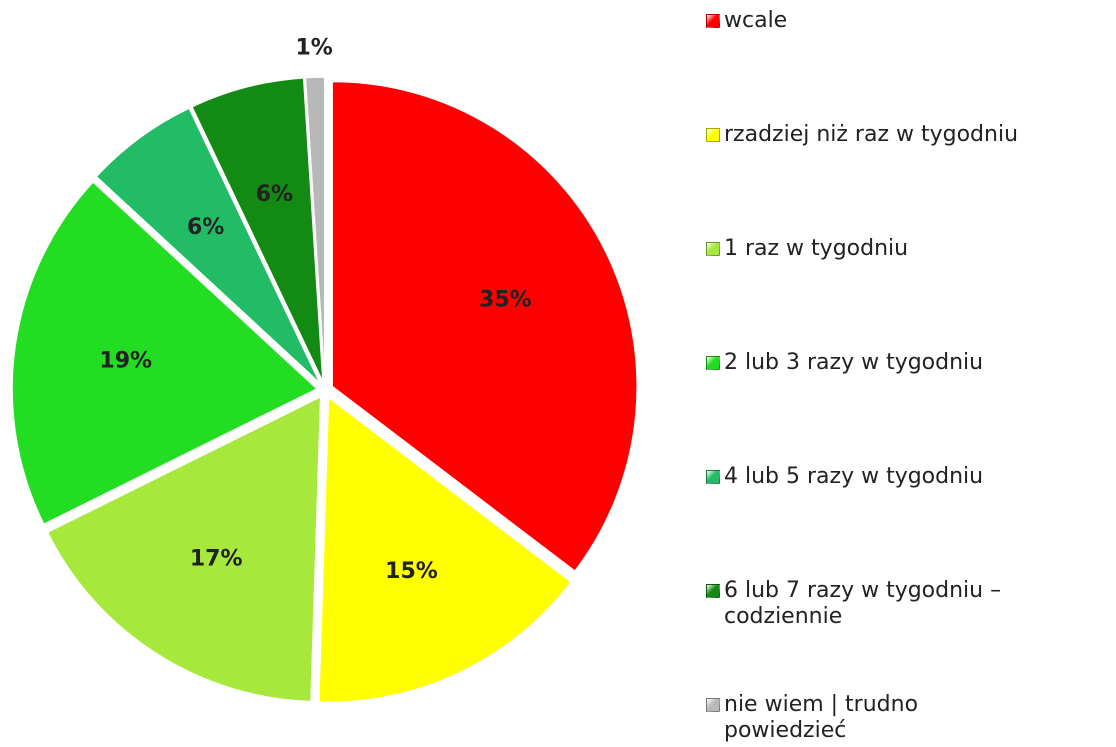 The image size is (1116, 747). Describe the element at coordinates (854, 476) in the screenshot. I see `legend-label: 4 lub 5 razy w tygodniu` at that location.